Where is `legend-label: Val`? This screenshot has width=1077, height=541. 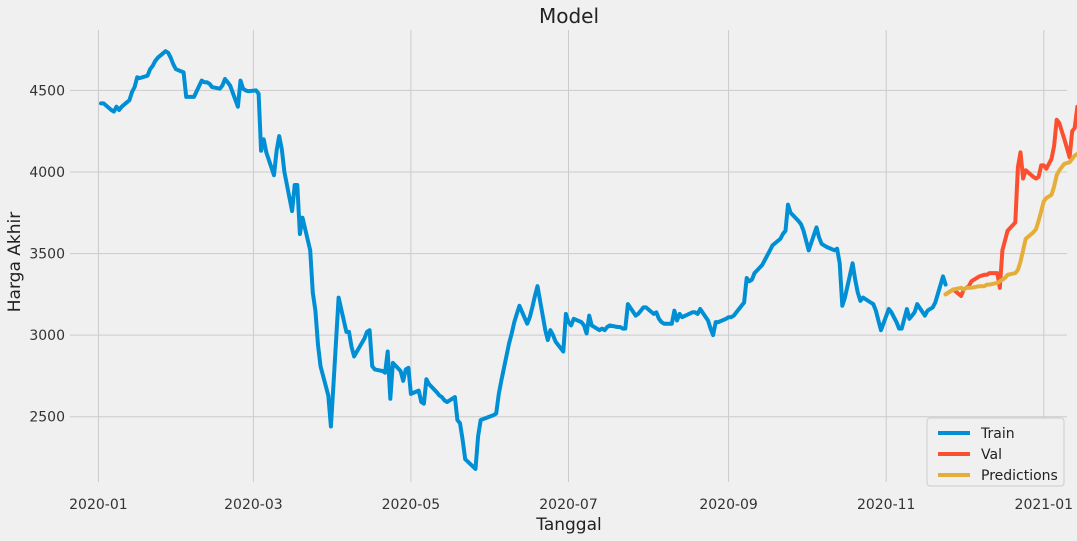 legend-label: Val is located at coordinates (991, 455).